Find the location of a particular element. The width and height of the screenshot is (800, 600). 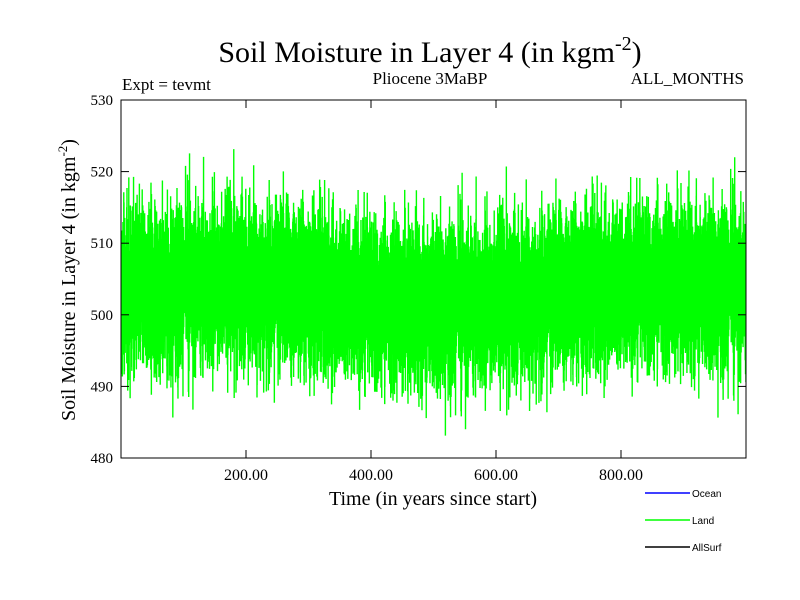

y-tick-label: 520 is located at coordinates (102, 173).